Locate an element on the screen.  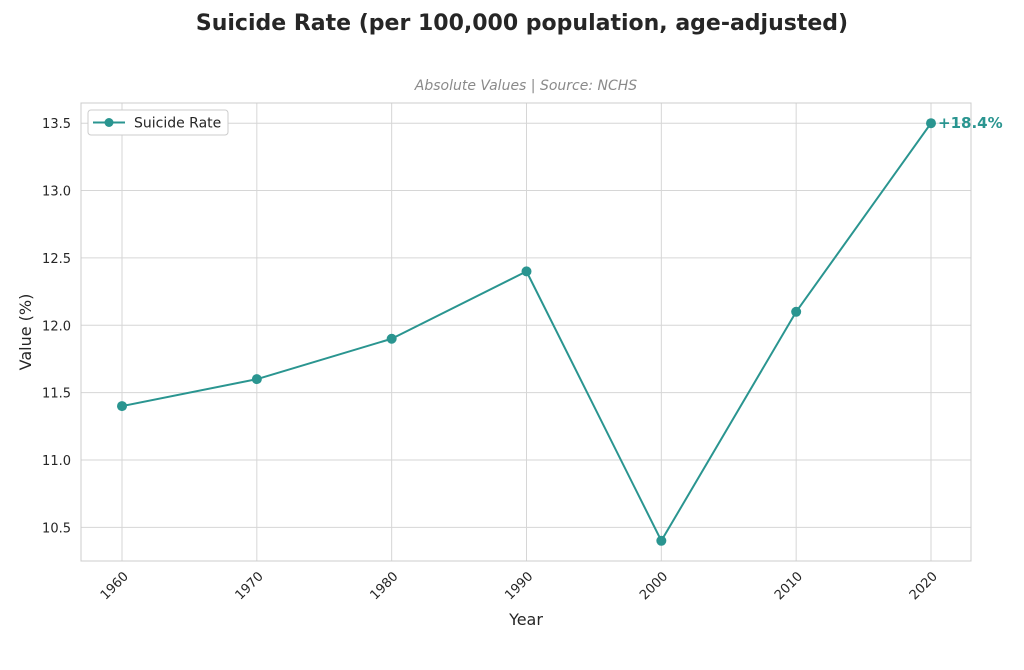
y-tick-label: 12.5 is located at coordinates (56, 259).